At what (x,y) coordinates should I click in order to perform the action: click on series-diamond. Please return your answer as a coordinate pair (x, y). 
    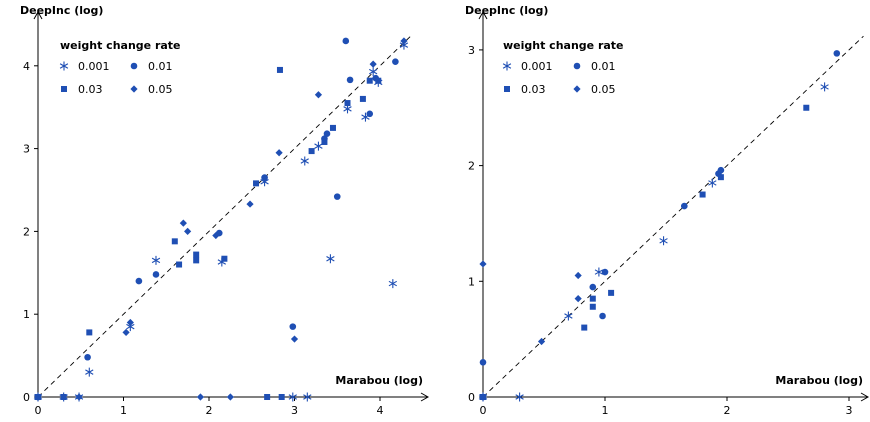
    Looking at the image, I should click on (530, 330).